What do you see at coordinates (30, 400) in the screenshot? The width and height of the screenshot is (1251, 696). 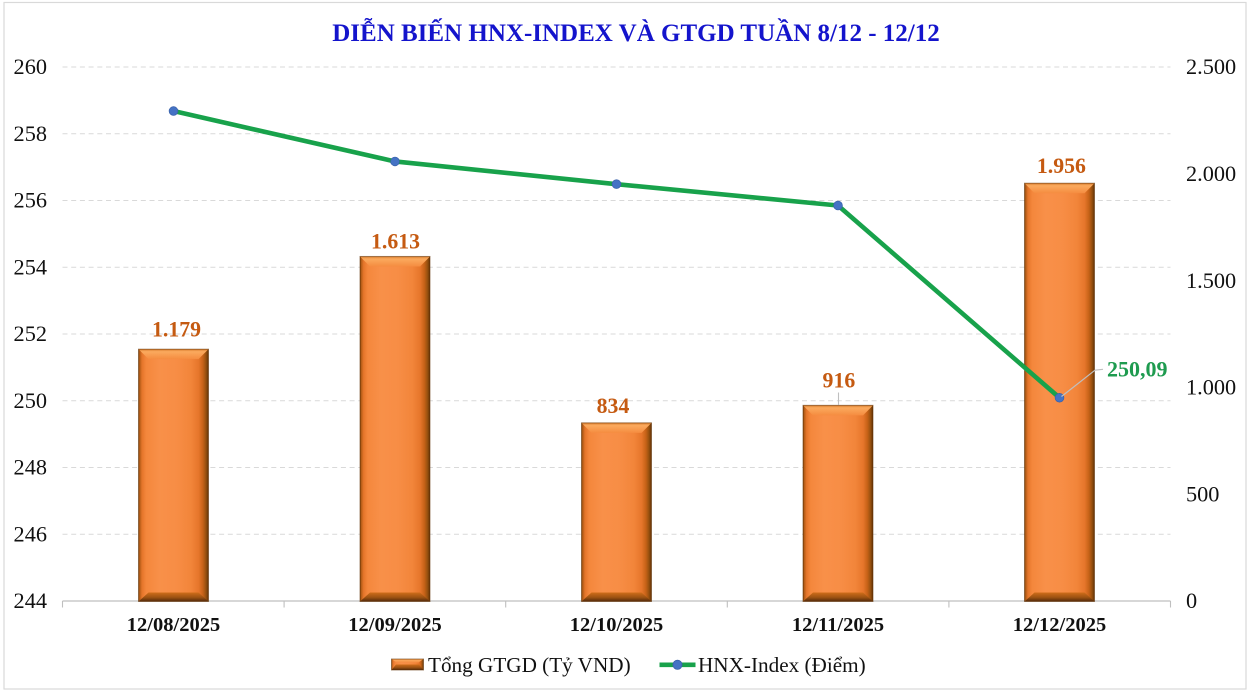 I see `svg-text: 250` at bounding box center [30, 400].